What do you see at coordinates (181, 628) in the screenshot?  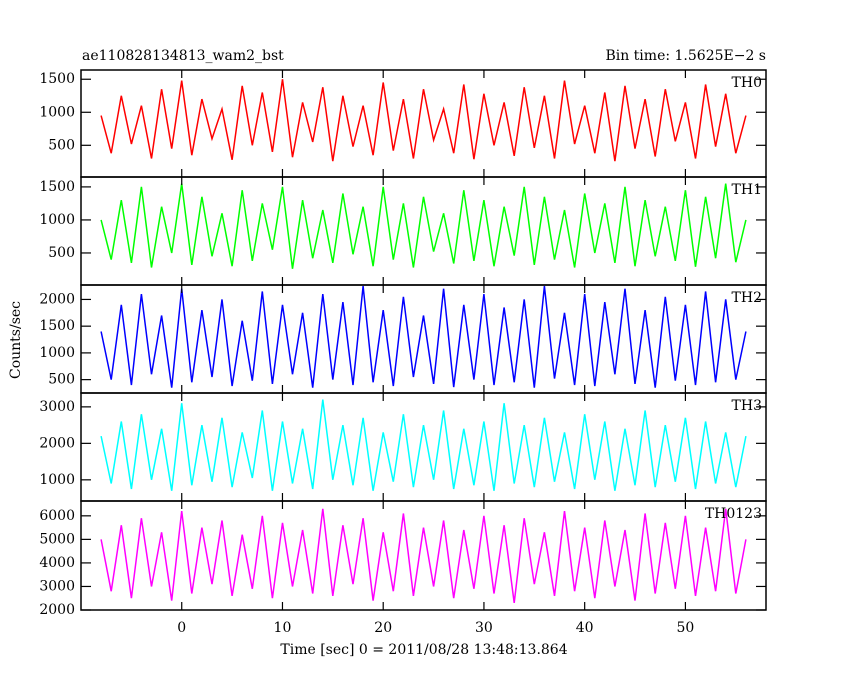 I see `x-tick-label: 0` at bounding box center [181, 628].